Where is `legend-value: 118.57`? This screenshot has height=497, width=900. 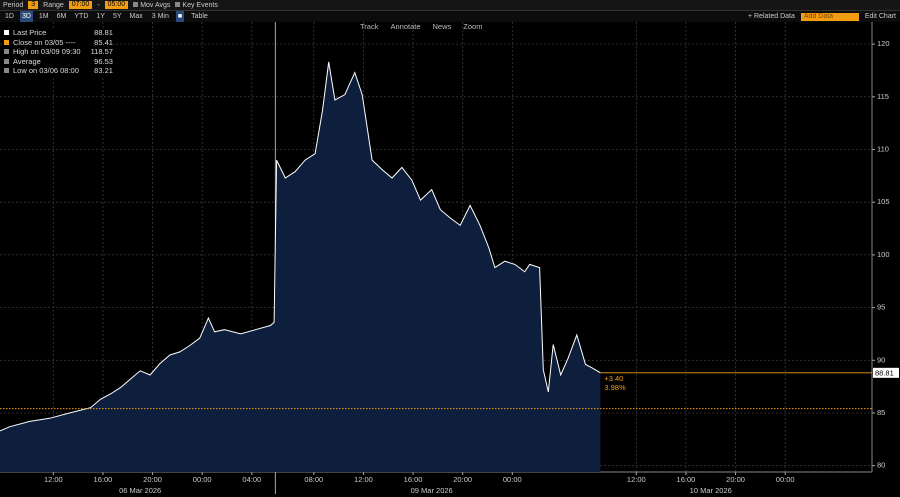
legend-value: 118.57 is located at coordinates (101, 51).